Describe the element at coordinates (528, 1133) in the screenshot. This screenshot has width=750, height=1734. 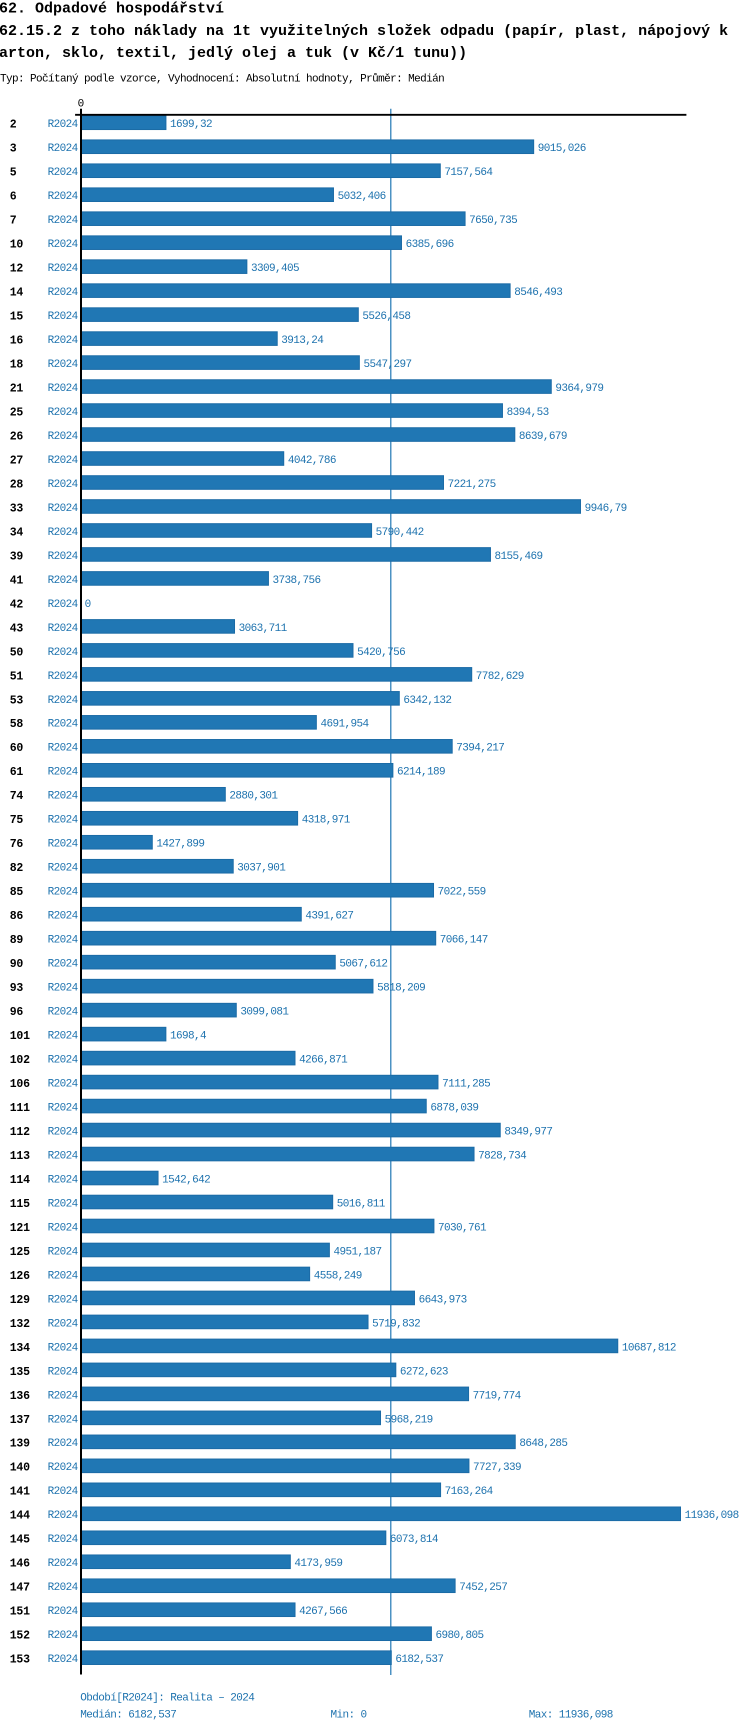
I see `svg-text: 8349,977` at that location.